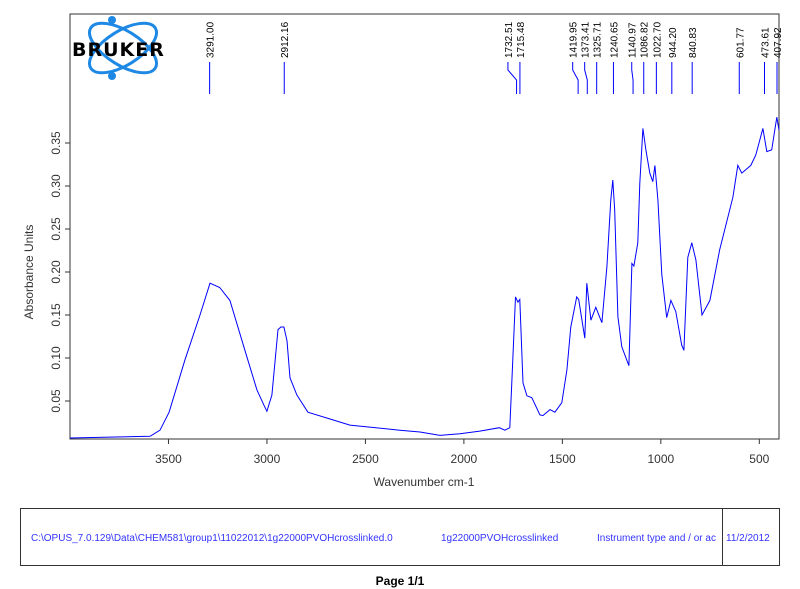  I want to click on peak-label: 840.83, so click(693, 42).